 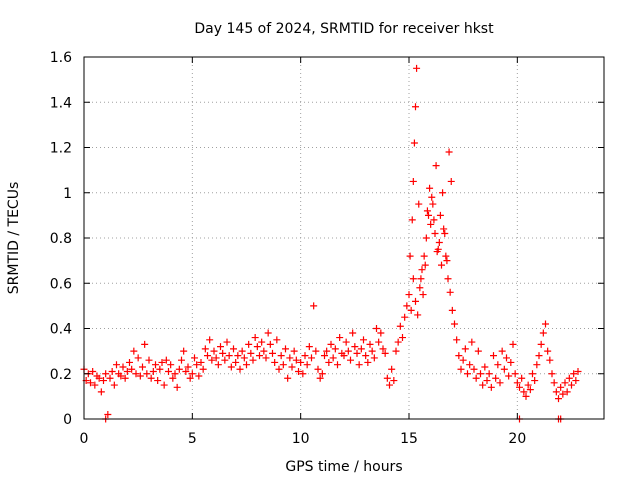 I want to click on y-tick-label: 1.6, so click(x=61, y=58).